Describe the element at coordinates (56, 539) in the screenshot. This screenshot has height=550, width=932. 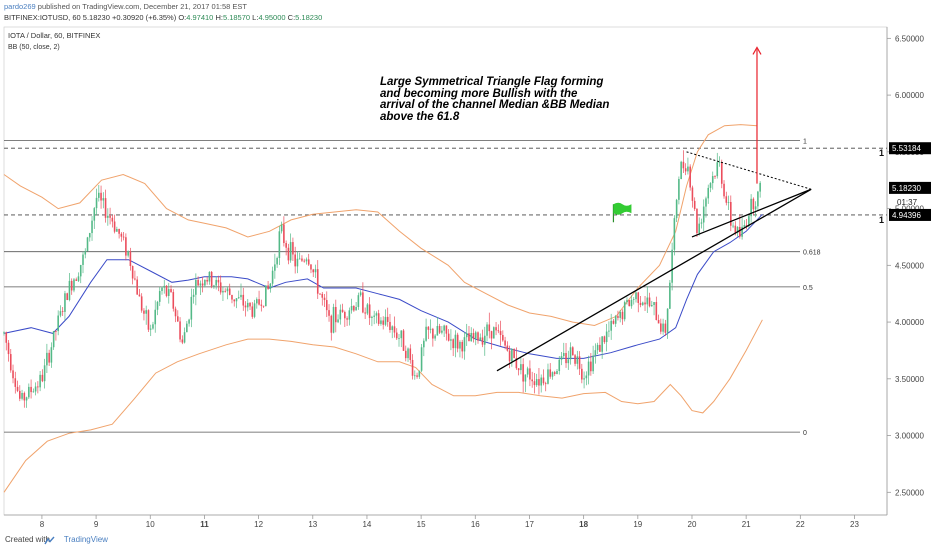
I see `footer-credit: Created with TradingView` at that location.